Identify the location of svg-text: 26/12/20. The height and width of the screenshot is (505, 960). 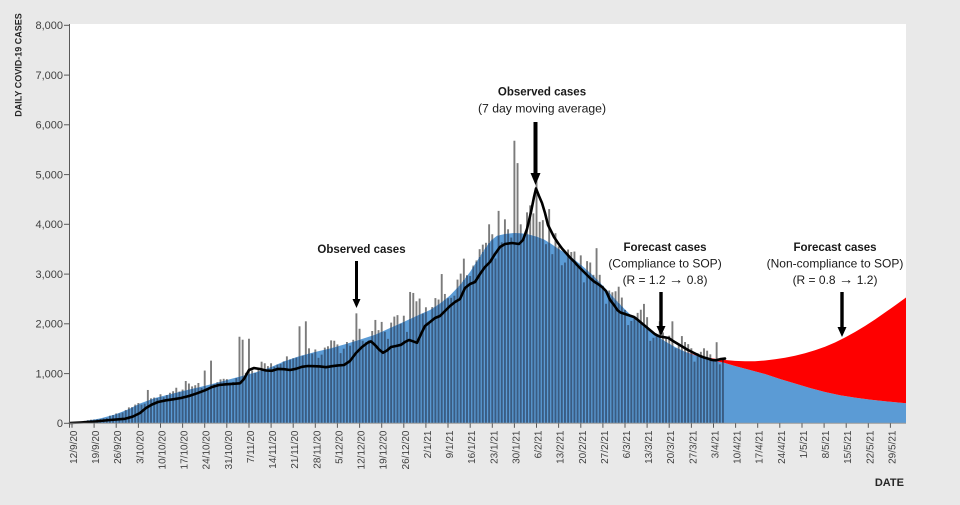
(406, 449).